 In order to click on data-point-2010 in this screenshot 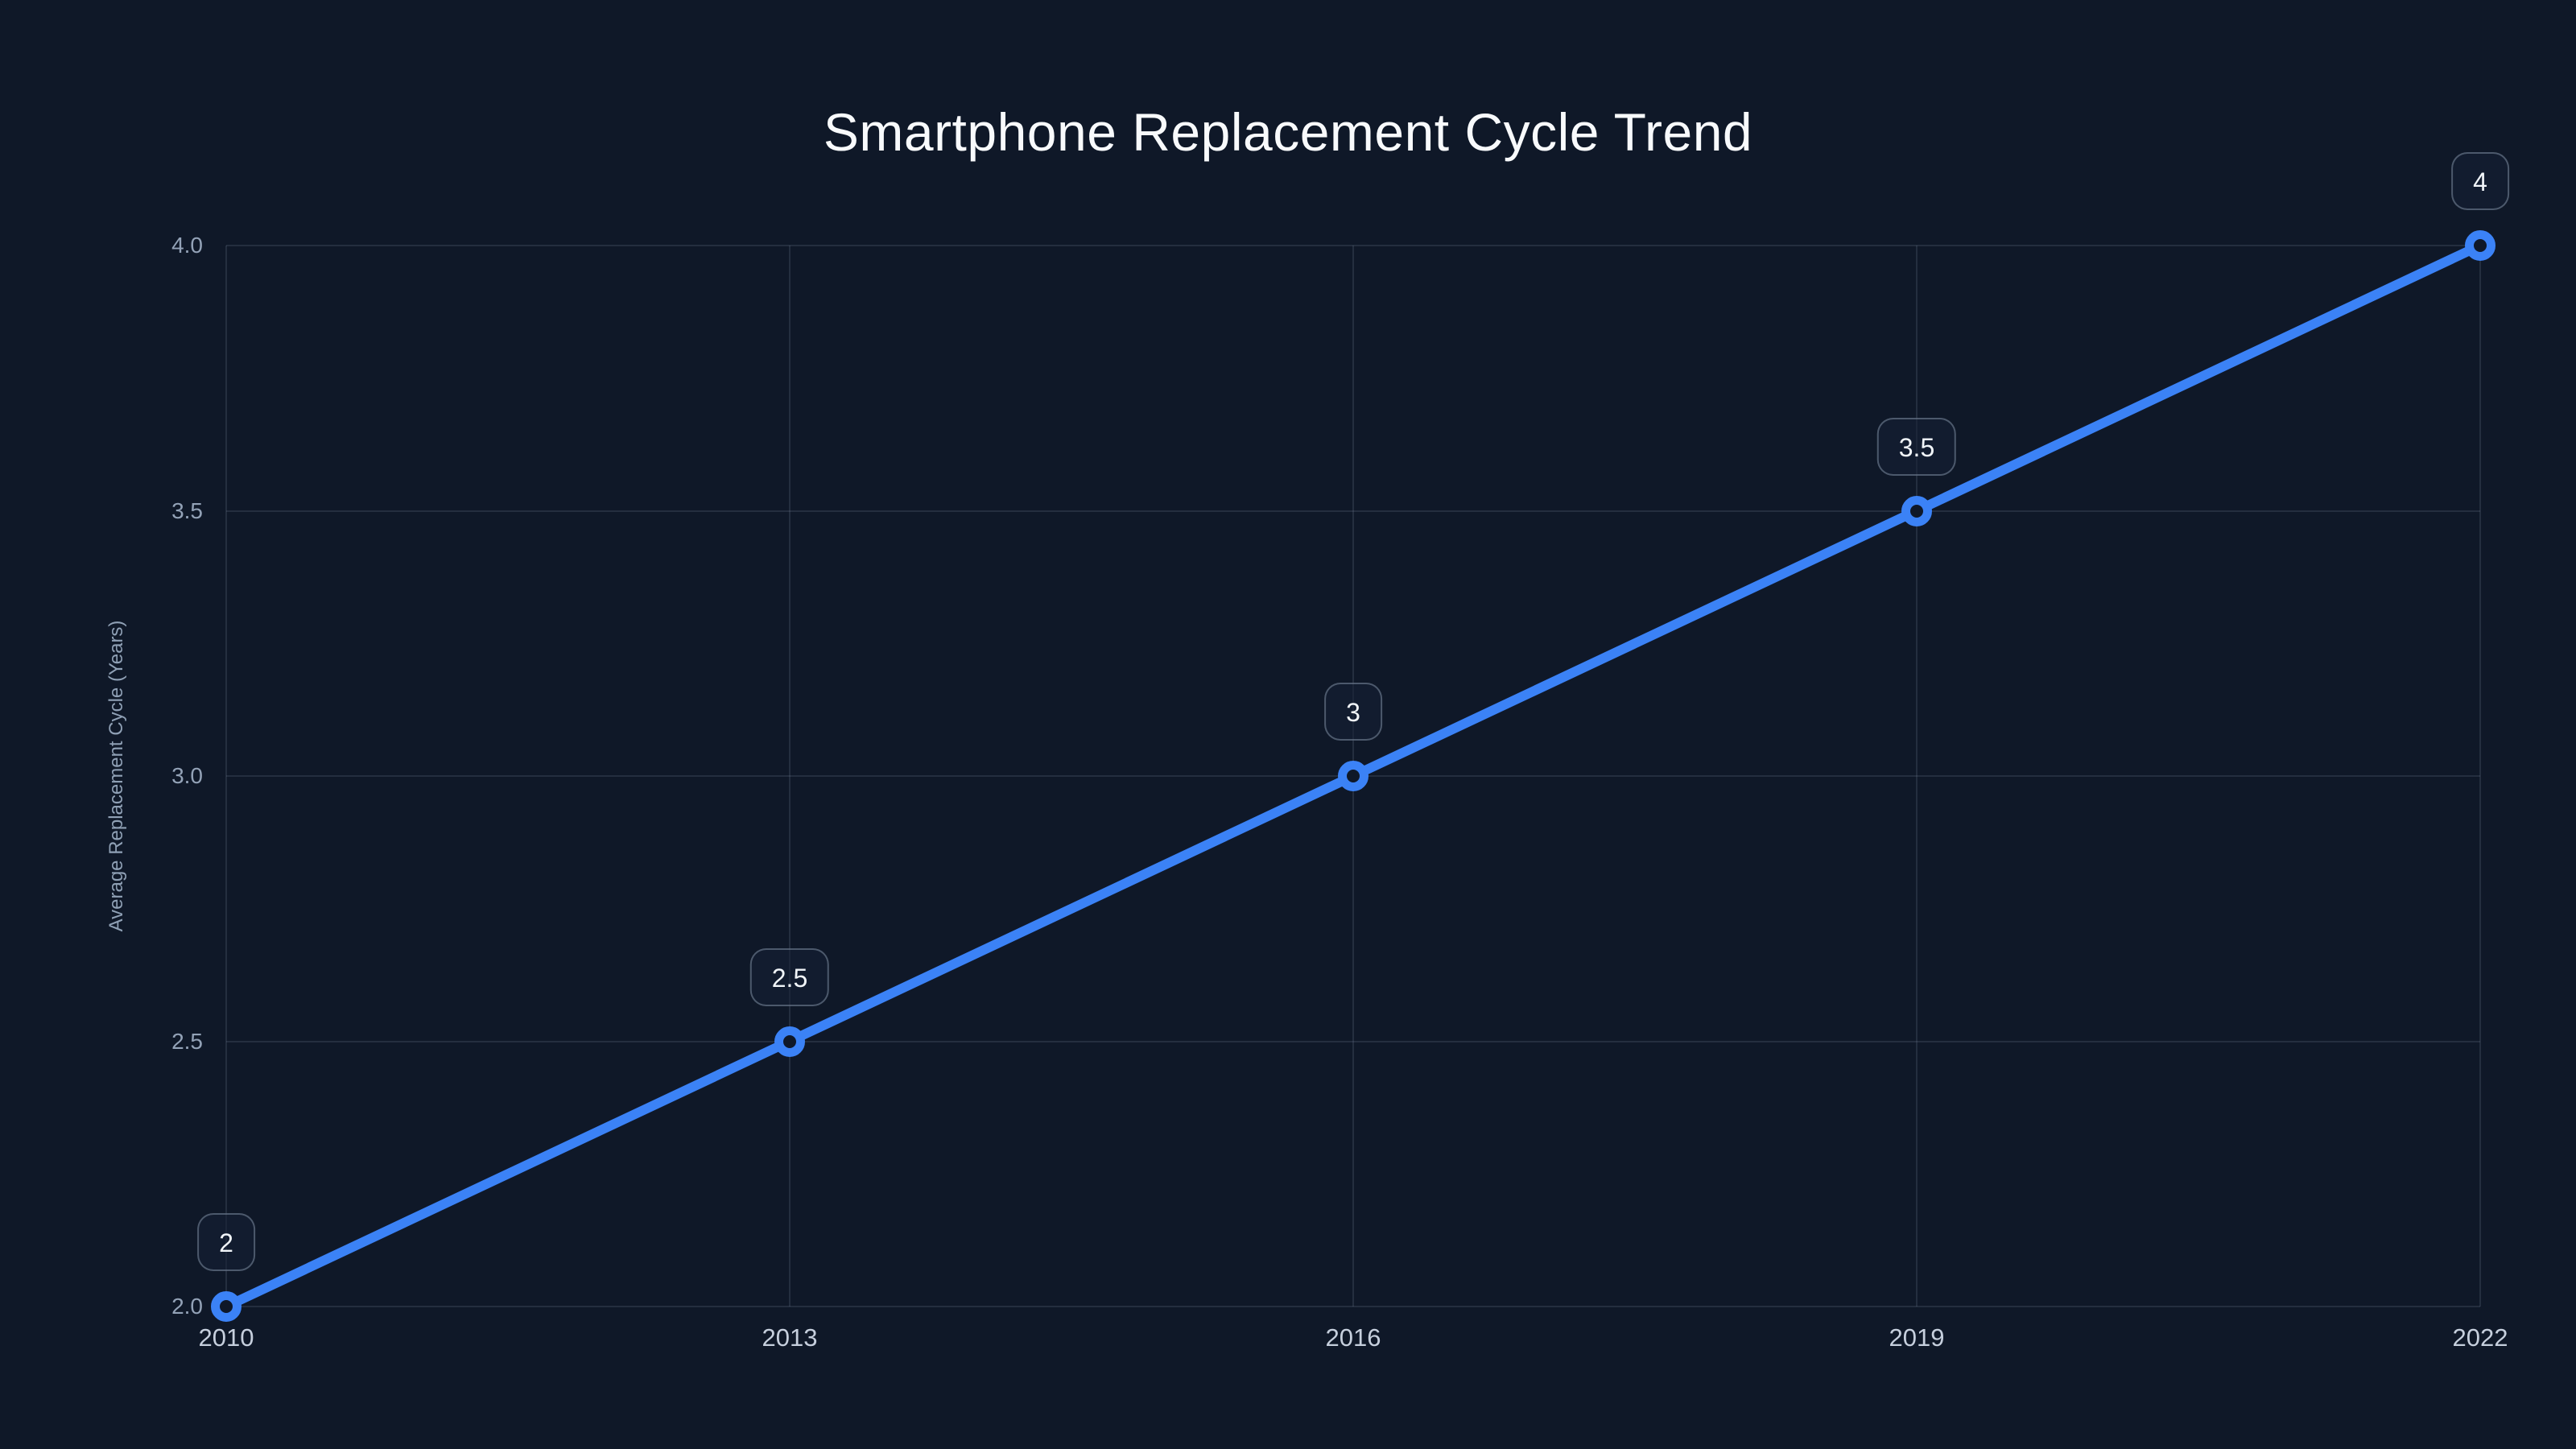, I will do `click(226, 1306)`.